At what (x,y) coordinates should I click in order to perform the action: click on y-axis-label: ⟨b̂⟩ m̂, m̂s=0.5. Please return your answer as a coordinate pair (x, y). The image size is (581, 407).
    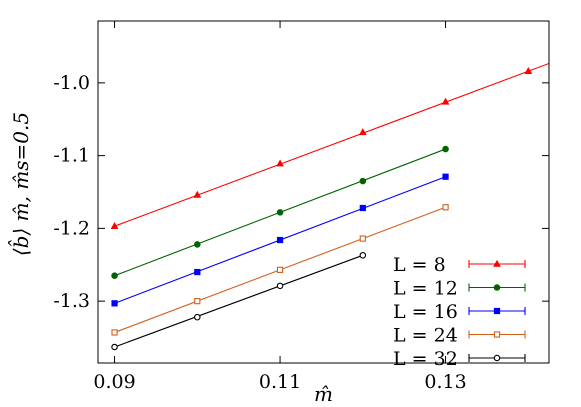
    Looking at the image, I should click on (20, 184).